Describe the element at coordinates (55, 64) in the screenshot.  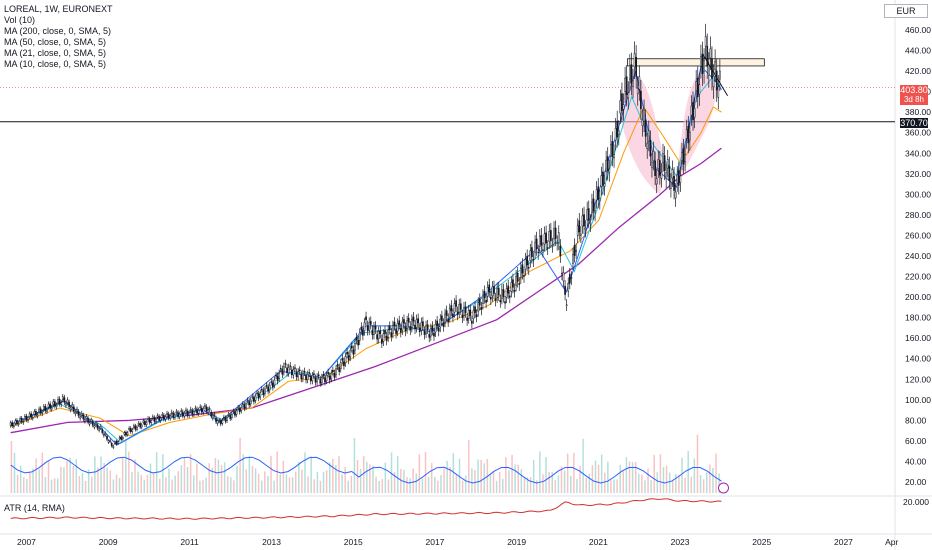
I see `indicator-ma10: MA (10, close, 0, SMA, 5)` at that location.